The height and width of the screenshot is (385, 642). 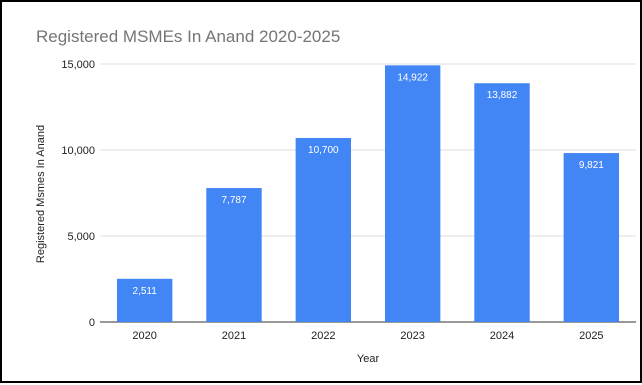 What do you see at coordinates (41, 194) in the screenshot?
I see `y-axis-title: Registered Msmes In Anand` at bounding box center [41, 194].